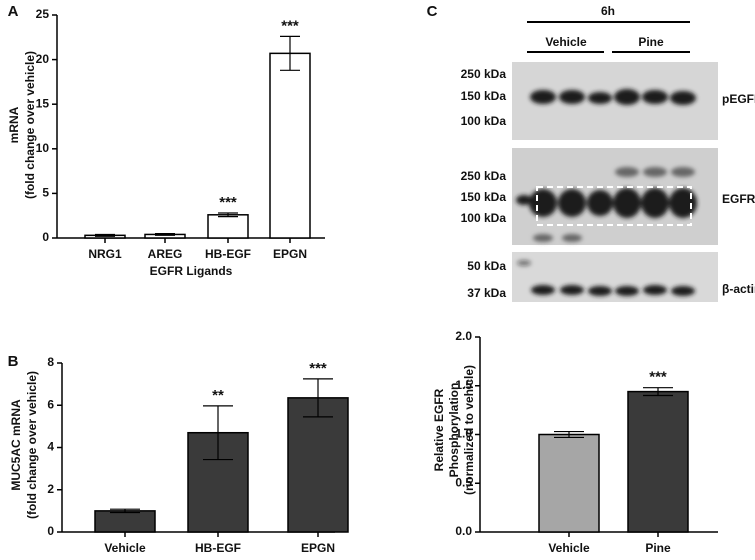 The image size is (755, 560). What do you see at coordinates (463, 482) in the screenshot?
I see `y-tick-label: 0.5` at bounding box center [463, 482].